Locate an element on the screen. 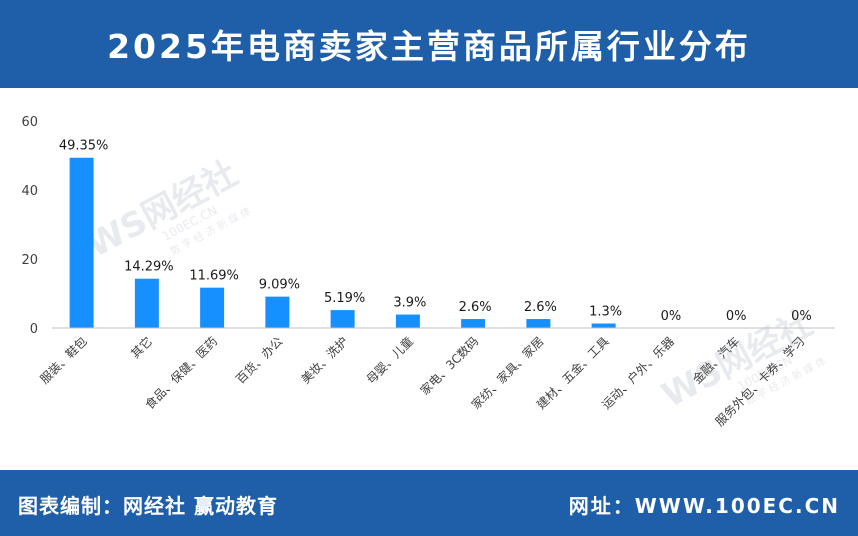 Image resolution: width=858 pixels, height=536 pixels. data-label: 14.29% is located at coordinates (149, 267).